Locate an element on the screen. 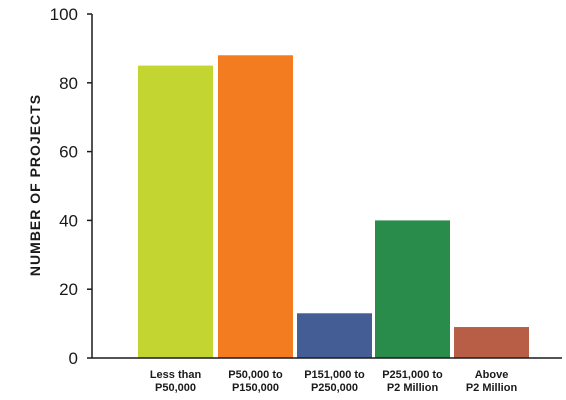 This screenshot has height=400, width=566. y-tick-label: 60 is located at coordinates (68, 152).